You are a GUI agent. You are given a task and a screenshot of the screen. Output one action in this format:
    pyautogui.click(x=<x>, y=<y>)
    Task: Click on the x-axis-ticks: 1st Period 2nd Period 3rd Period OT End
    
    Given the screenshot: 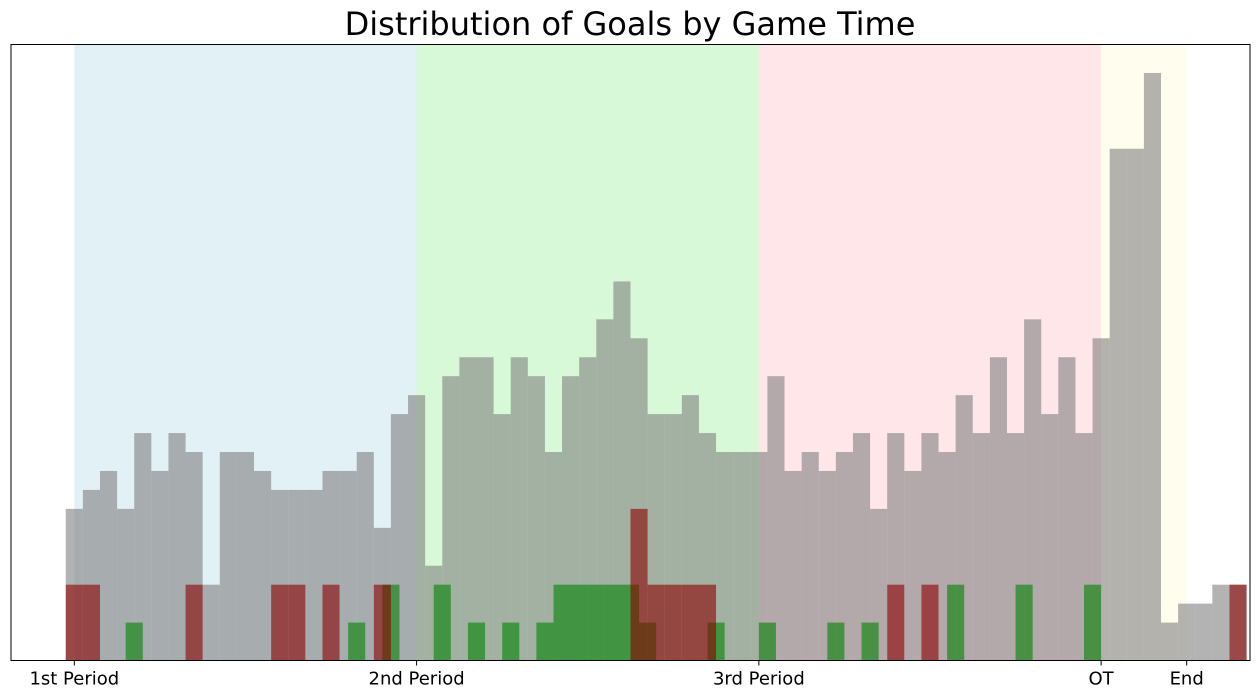 What is the action you would take?
    pyautogui.click(x=616, y=675)
    